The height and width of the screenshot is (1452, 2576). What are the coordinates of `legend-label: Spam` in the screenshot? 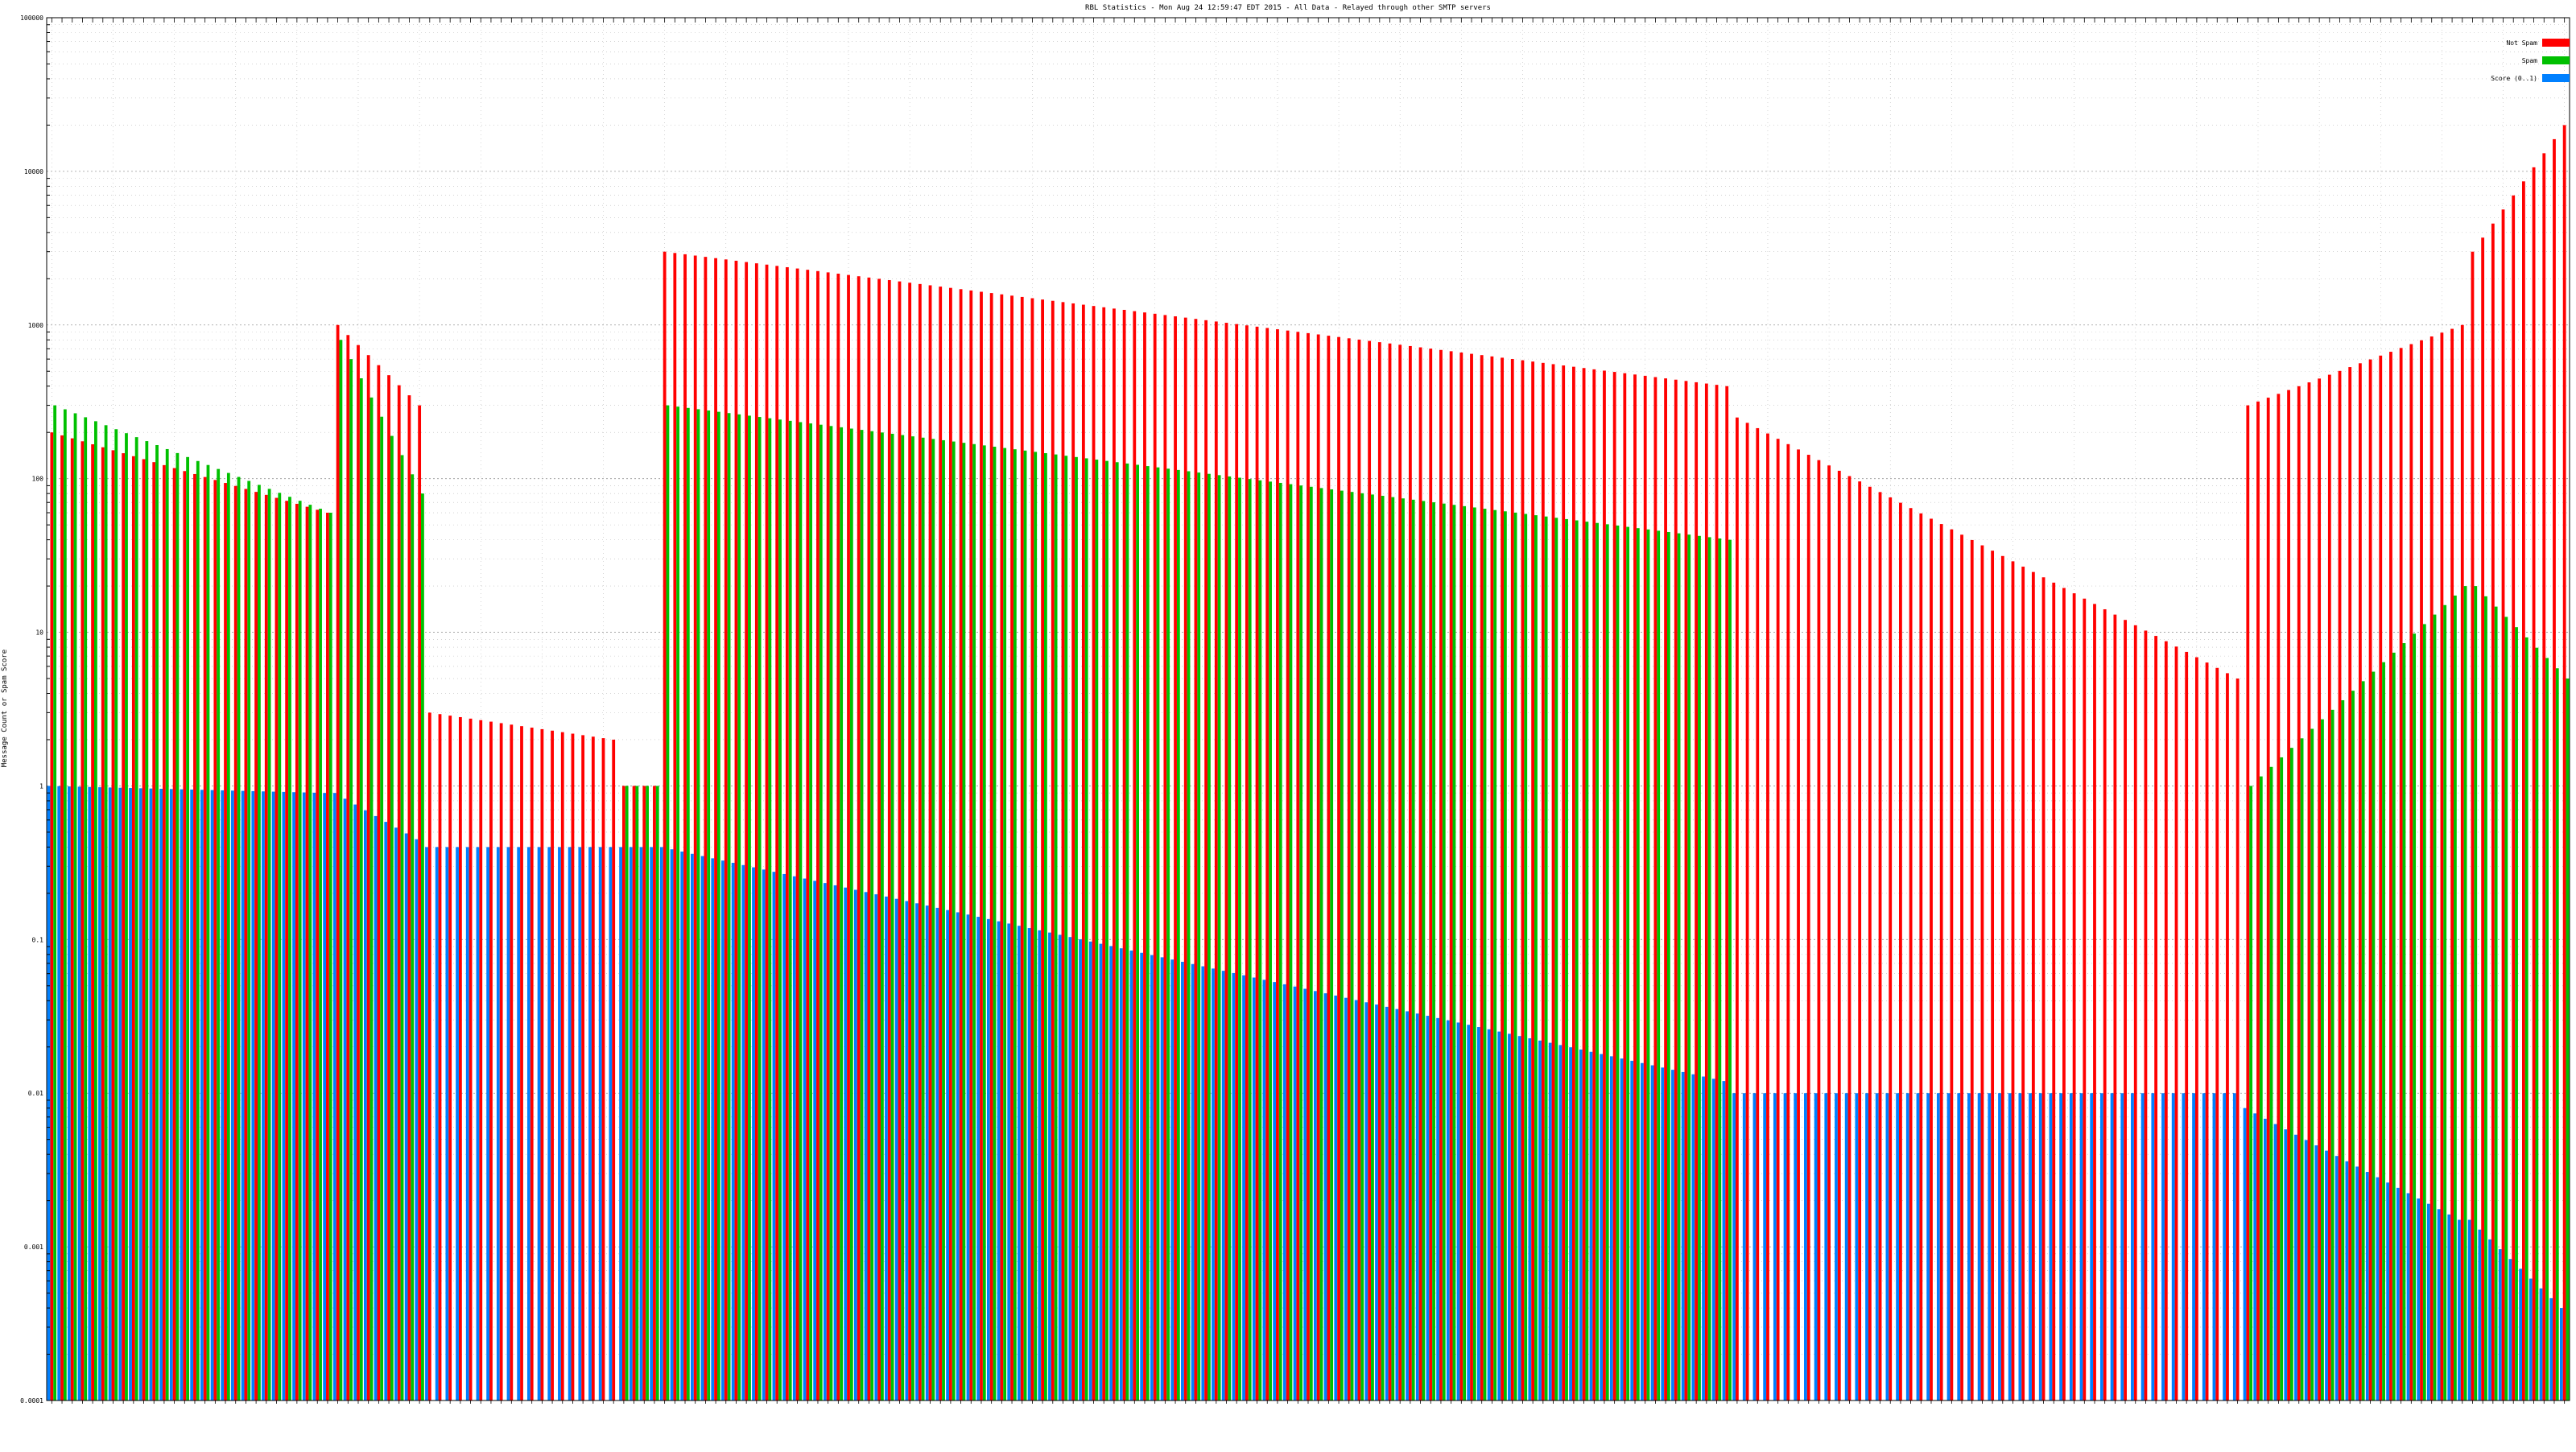 It's located at (2529, 61).